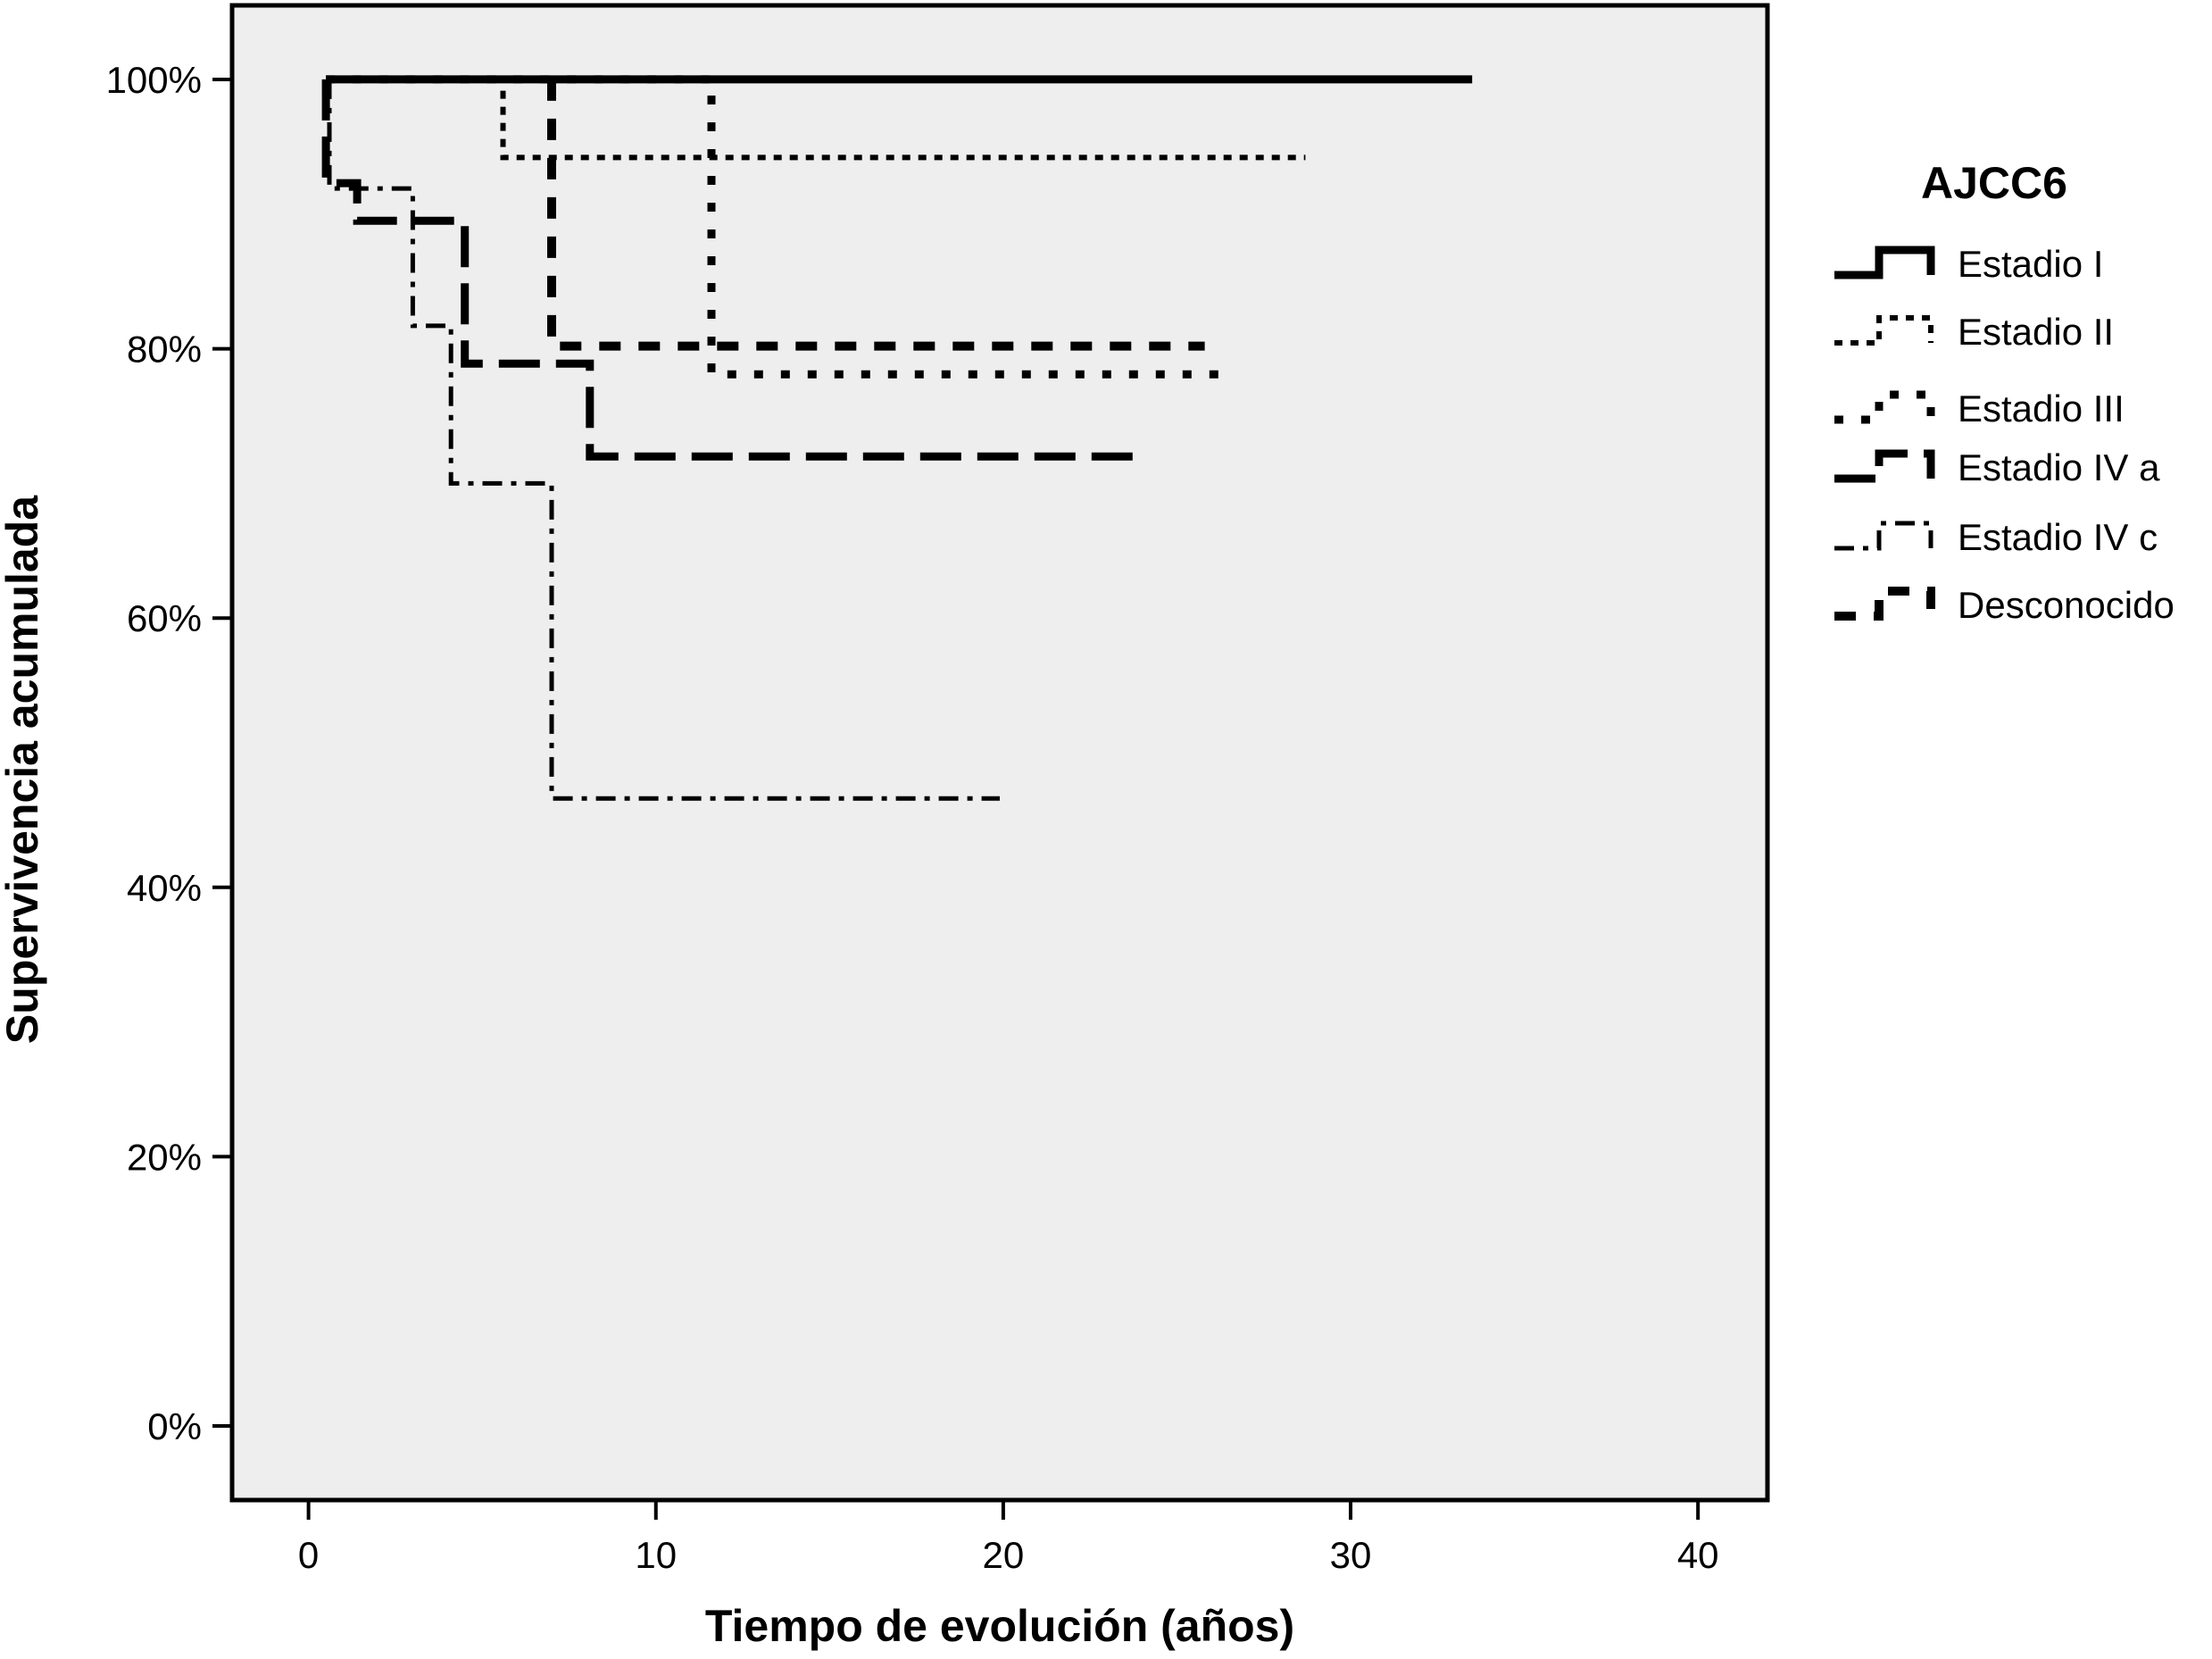 The image size is (2212, 1659). Describe the element at coordinates (164, 350) in the screenshot. I see `y-tick-label: 80%` at that location.